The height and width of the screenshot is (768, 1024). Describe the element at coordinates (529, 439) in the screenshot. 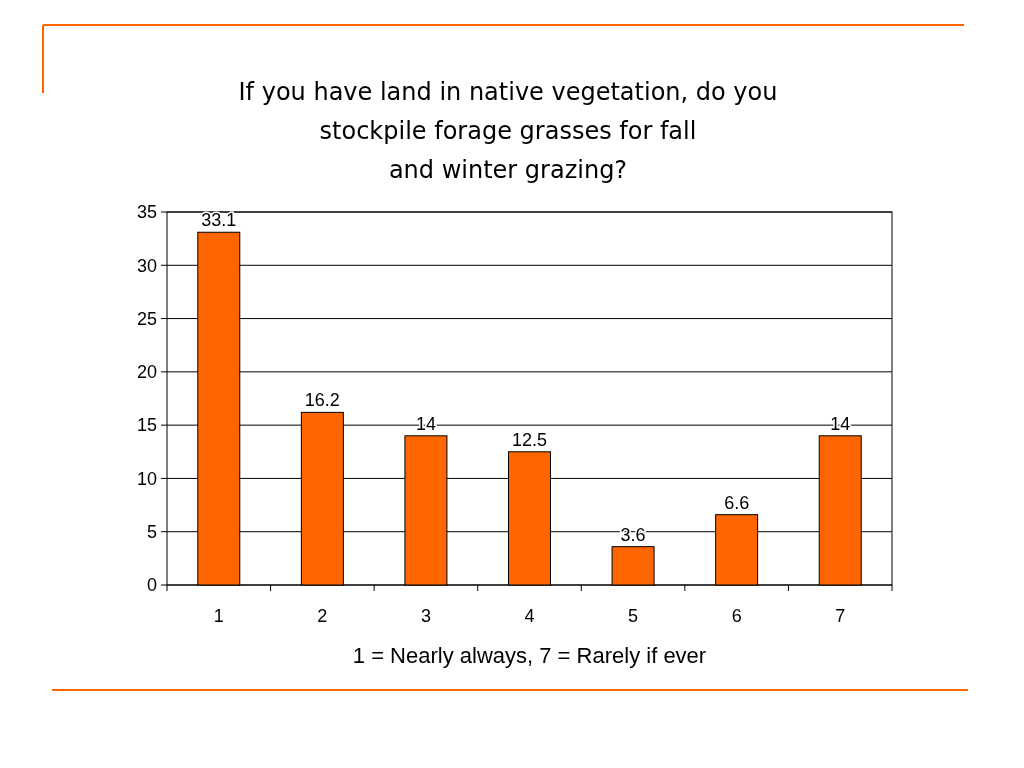

I see `data-label: 12.5` at that location.